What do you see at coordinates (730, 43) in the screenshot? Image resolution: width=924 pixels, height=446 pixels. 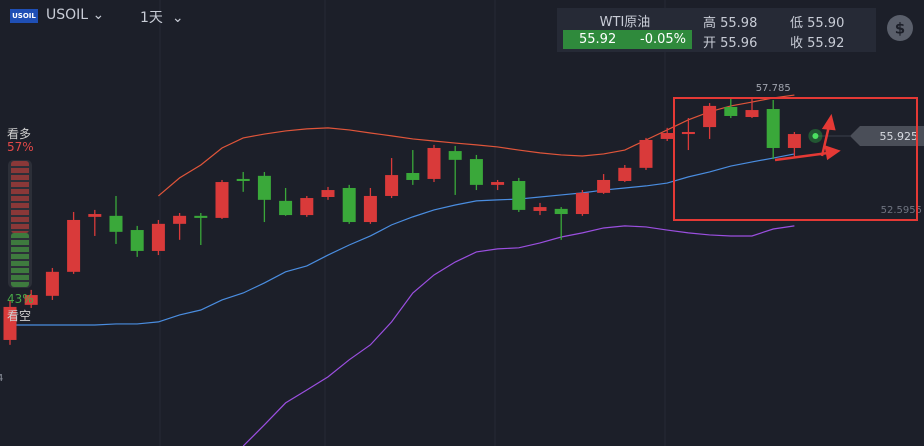 I see `quote-open: 开 55.96` at bounding box center [730, 43].